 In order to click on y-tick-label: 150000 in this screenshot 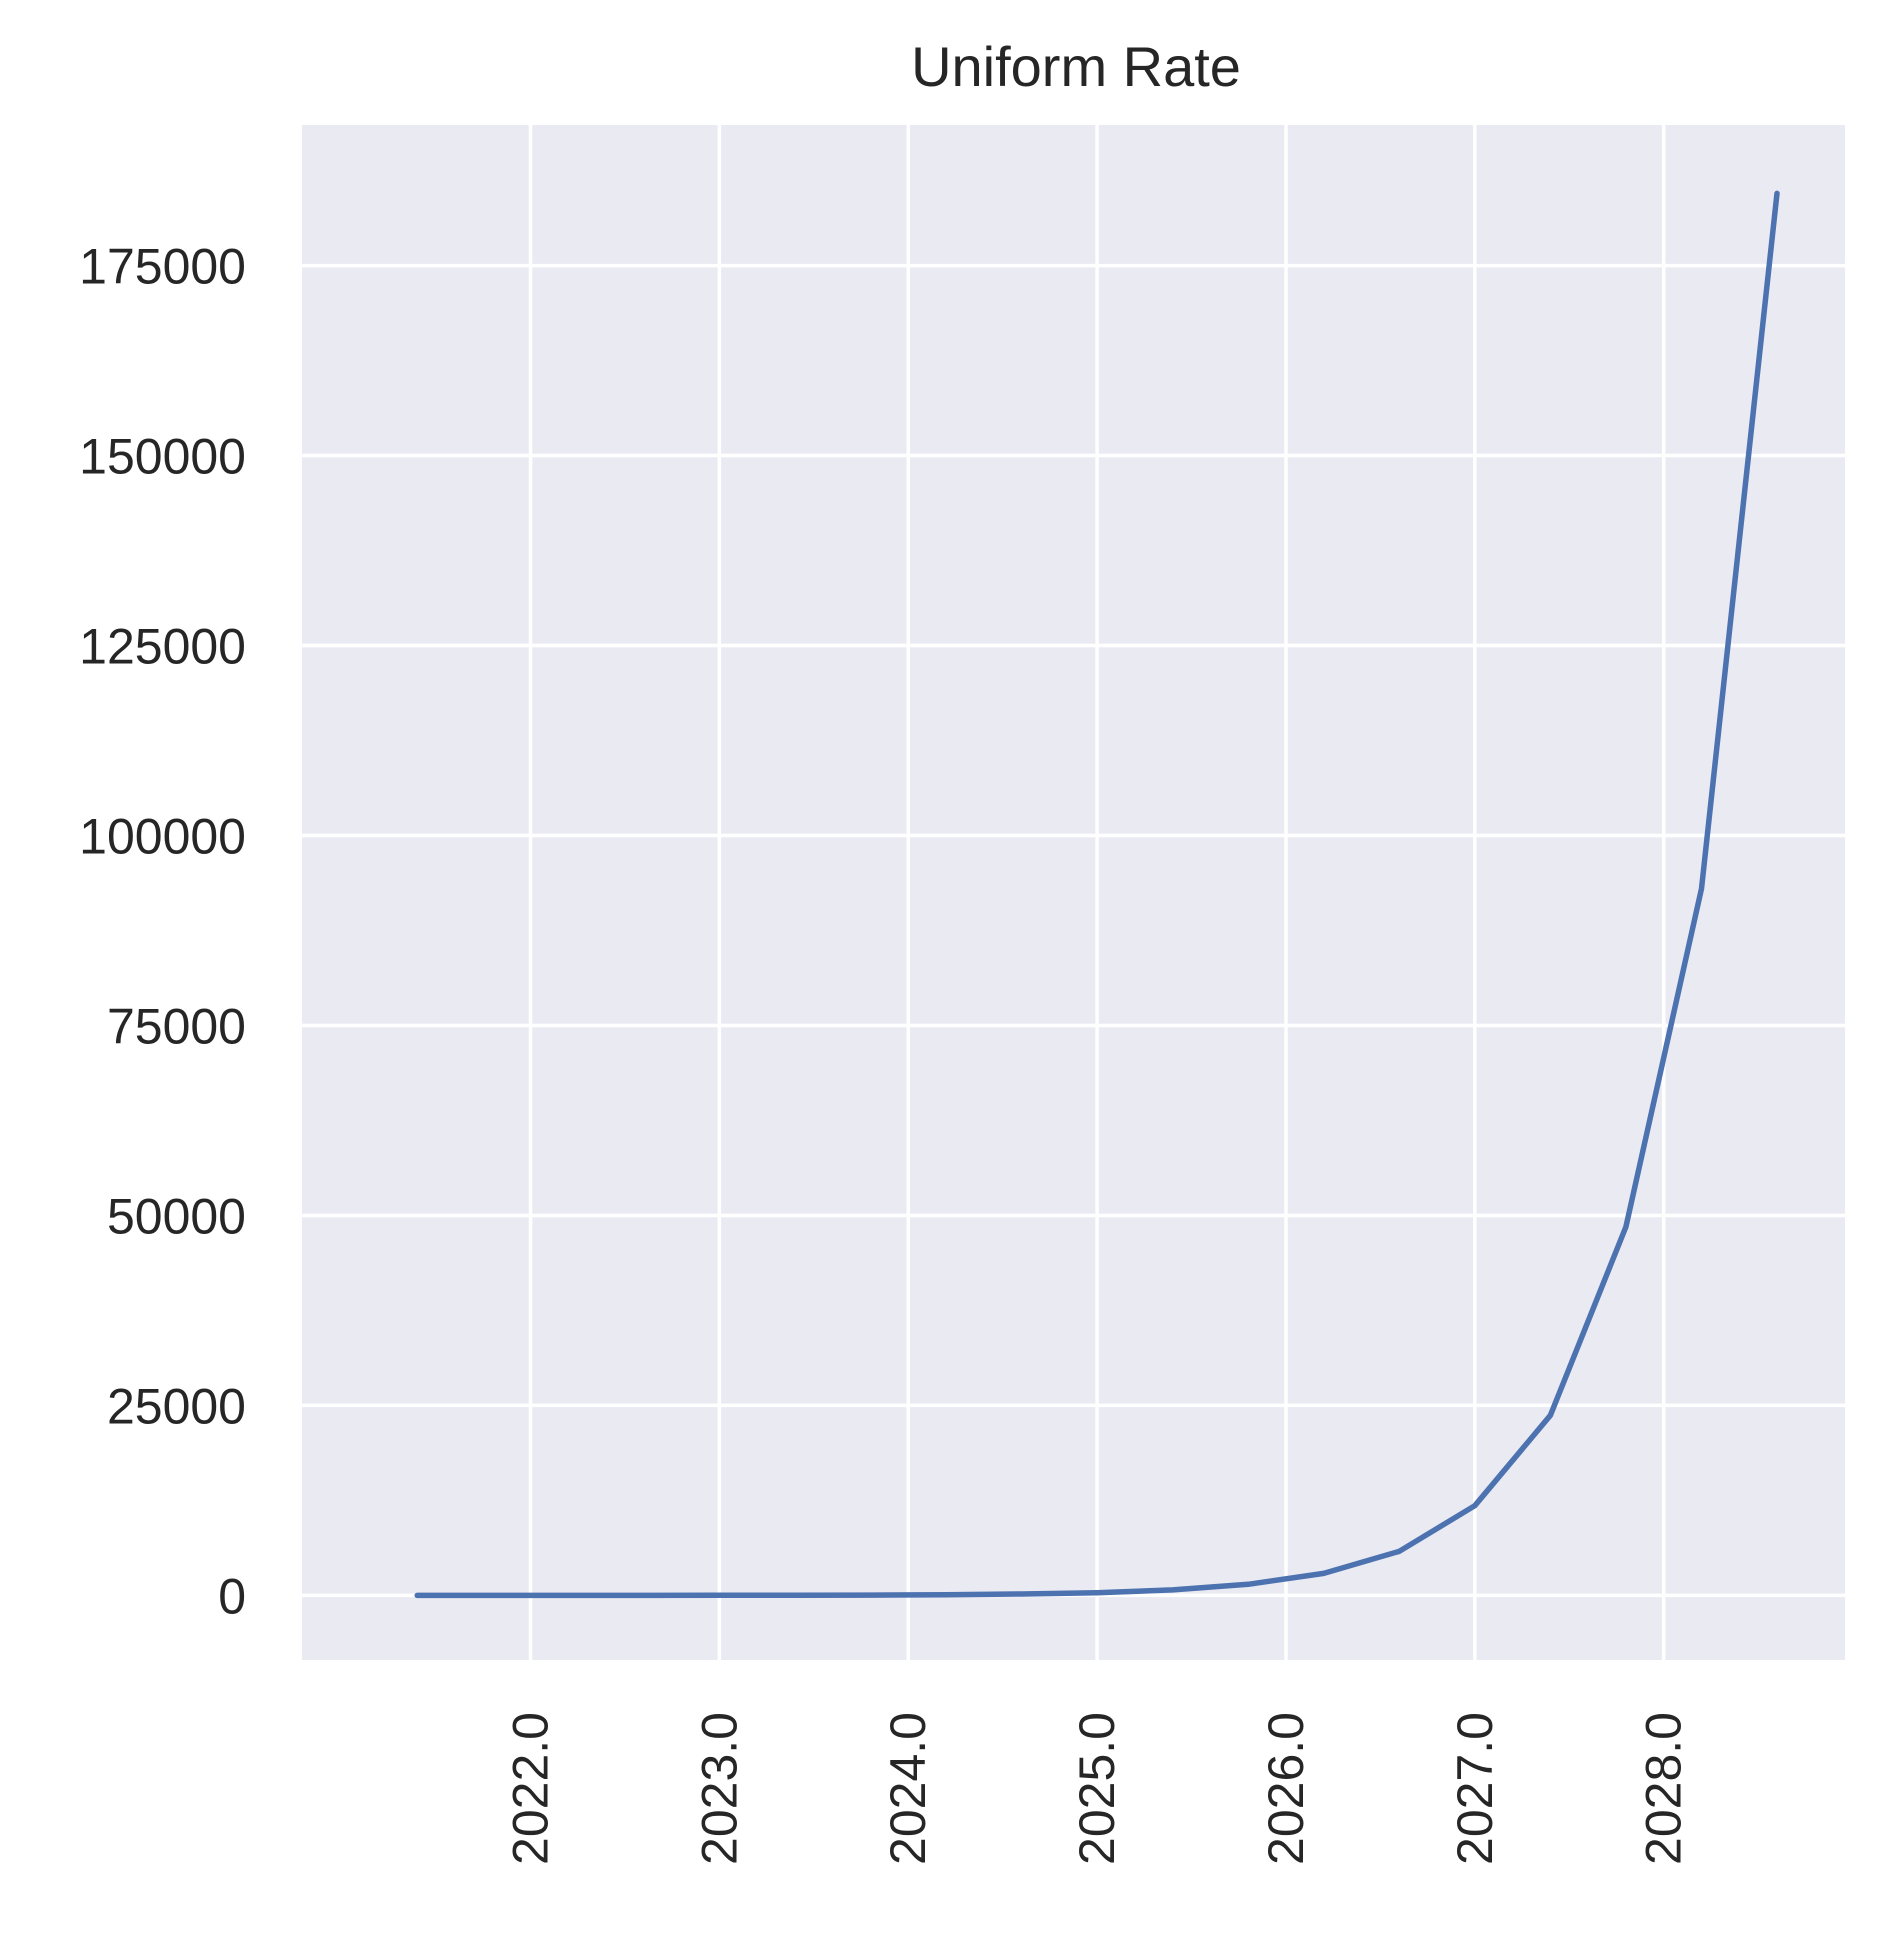, I will do `click(162, 457)`.